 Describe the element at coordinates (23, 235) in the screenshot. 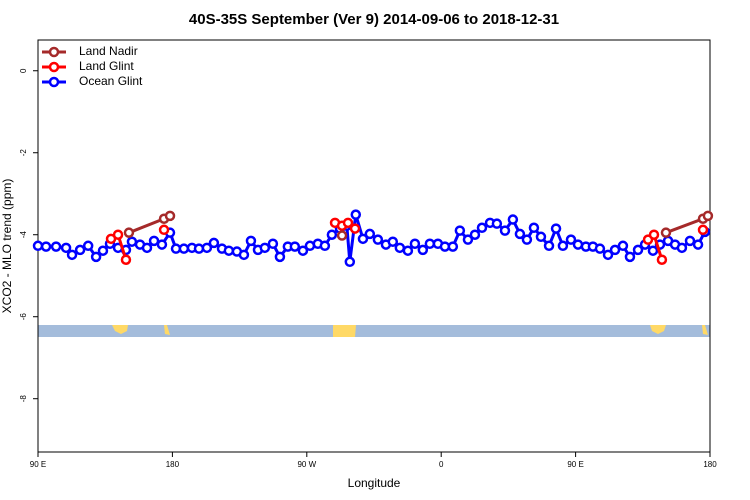

I see `y-tick-label: -4` at that location.